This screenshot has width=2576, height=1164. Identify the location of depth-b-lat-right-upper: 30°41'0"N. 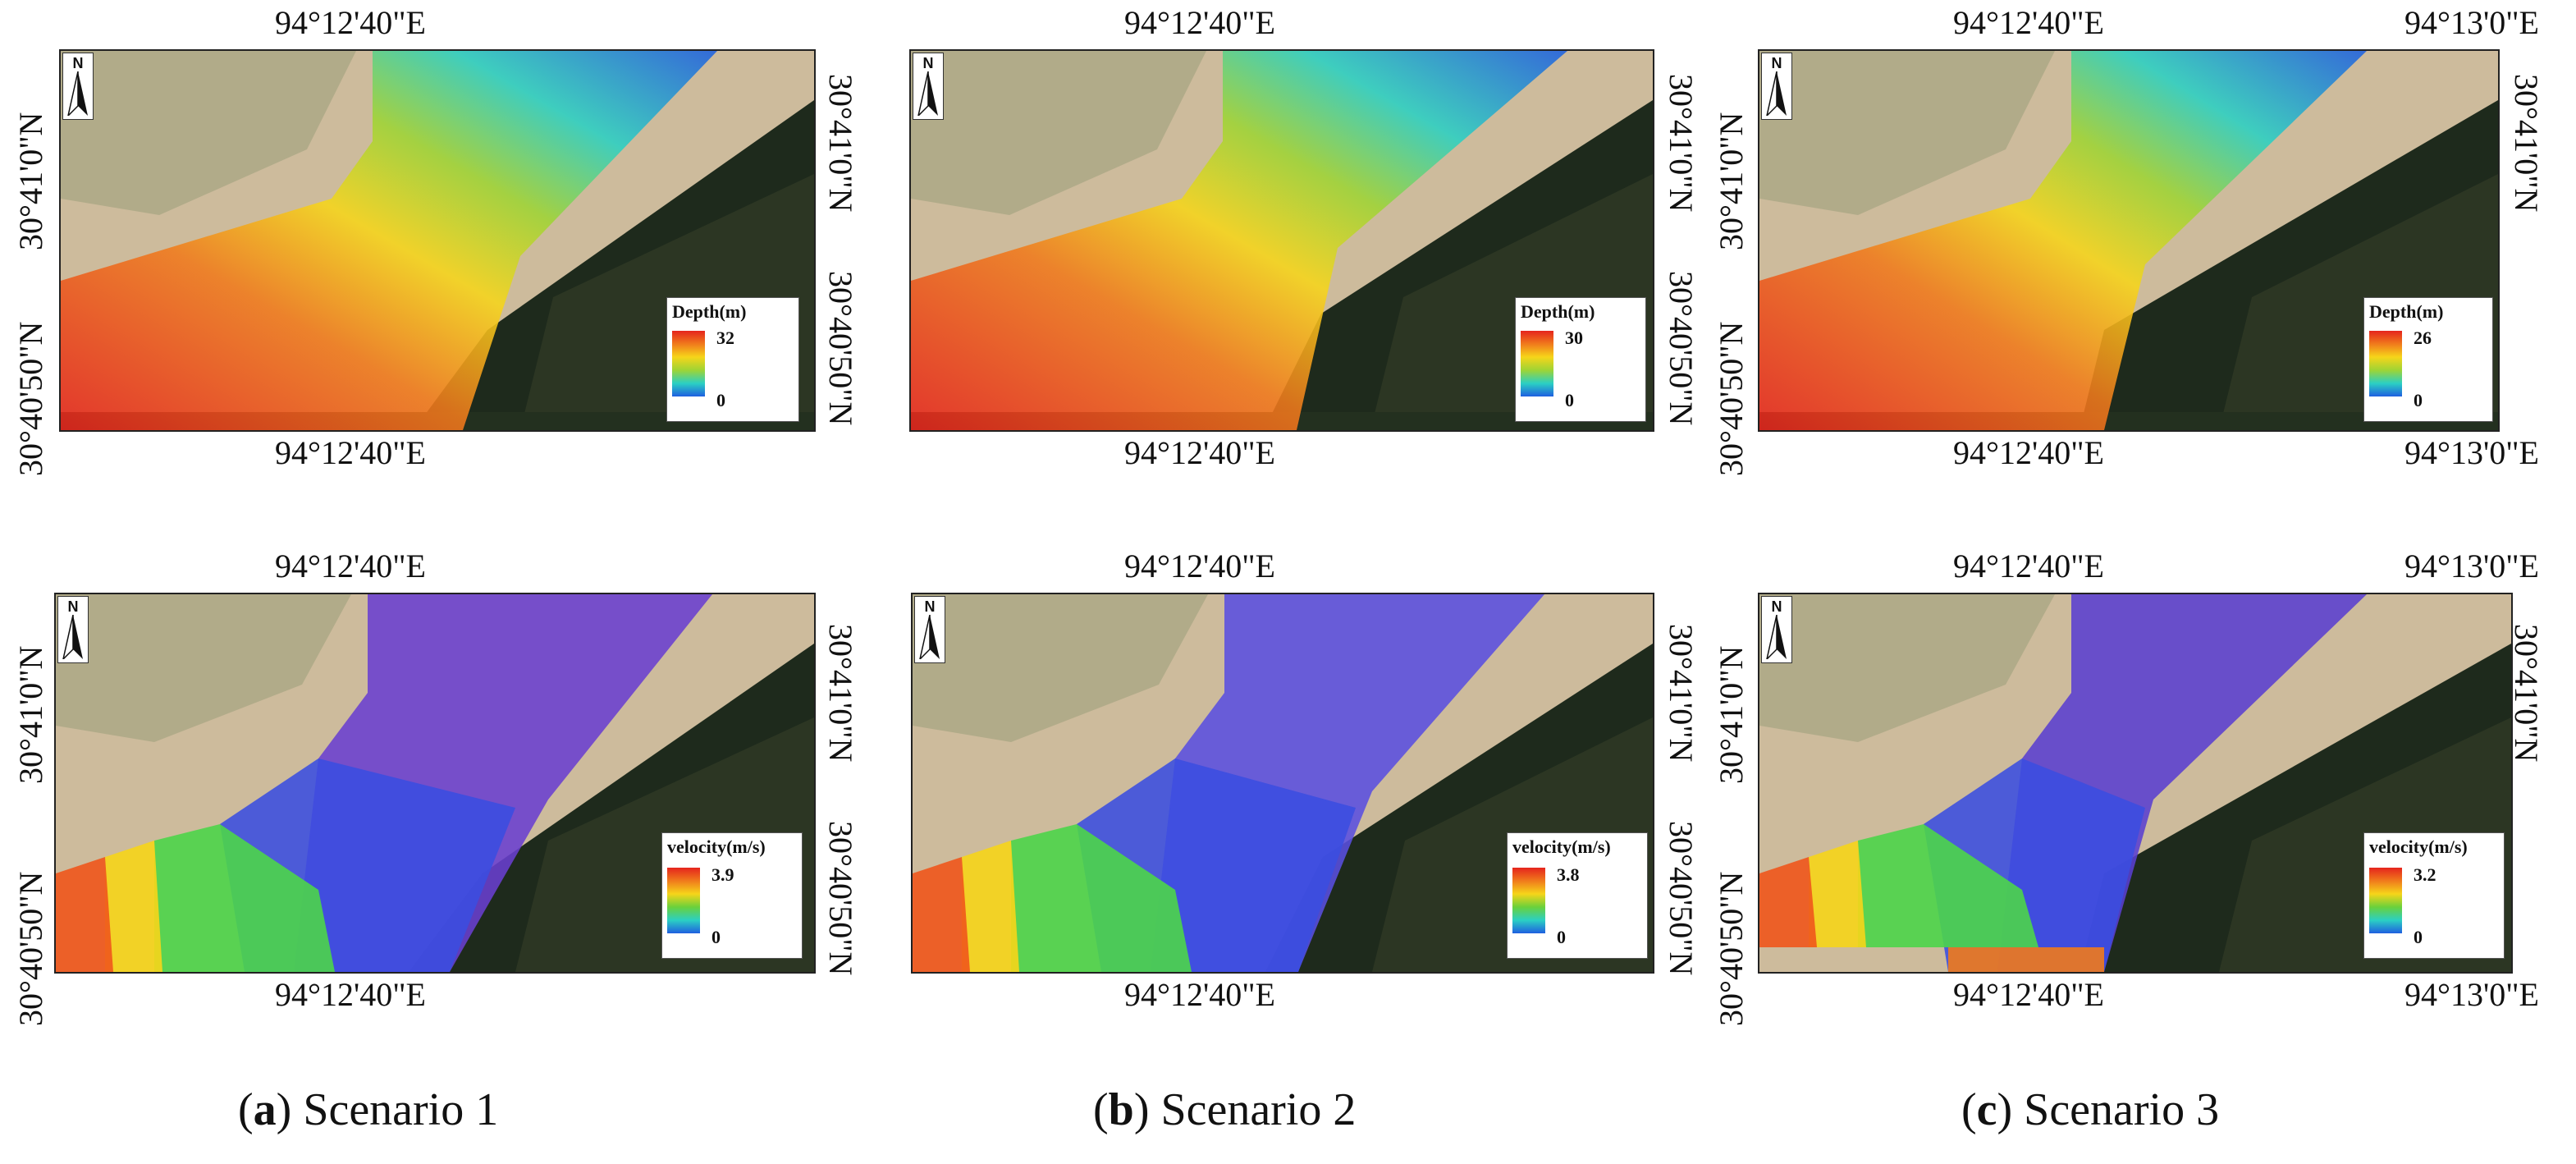
(1681, 143).